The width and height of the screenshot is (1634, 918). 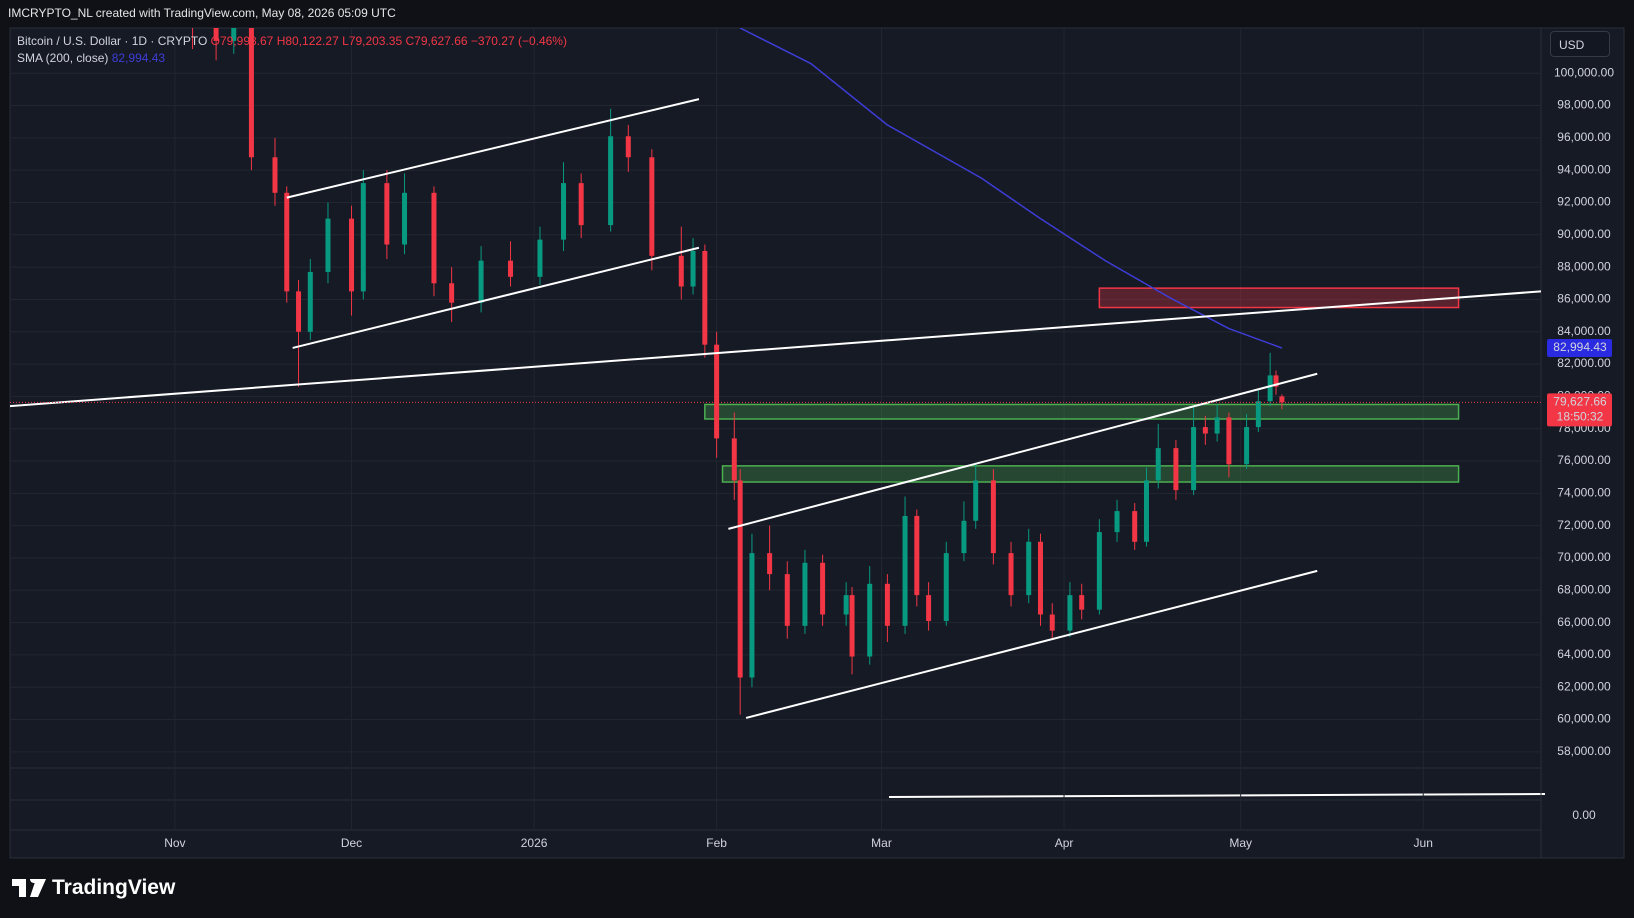 I want to click on y-tick-label: 92,000.00, so click(x=1584, y=202).